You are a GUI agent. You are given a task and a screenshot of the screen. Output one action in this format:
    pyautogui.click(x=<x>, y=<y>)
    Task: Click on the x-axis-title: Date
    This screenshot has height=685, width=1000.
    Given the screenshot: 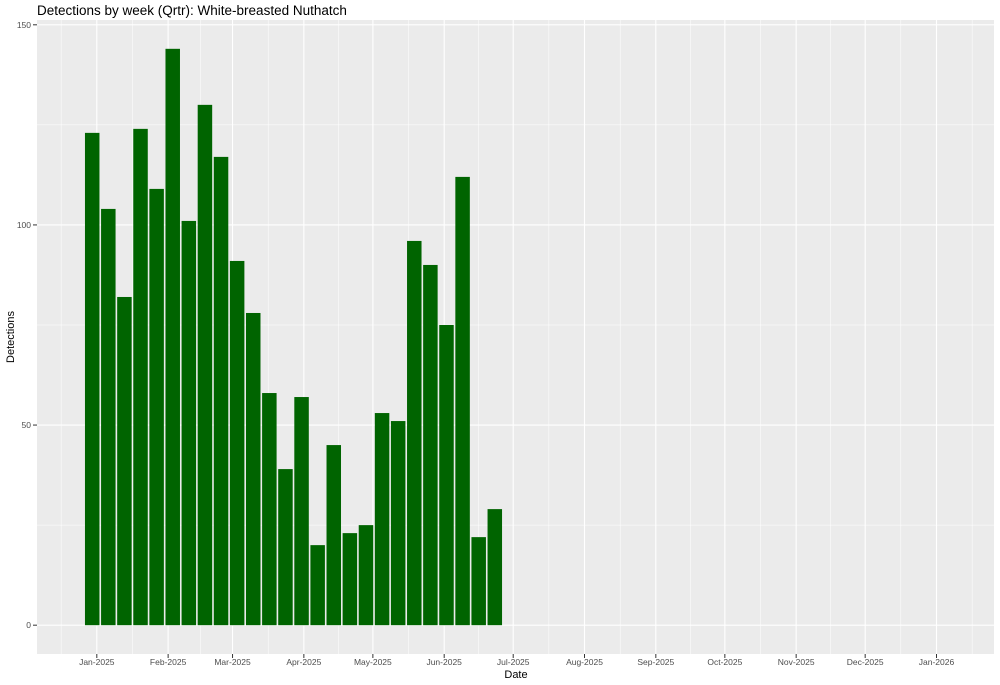 What is the action you would take?
    pyautogui.click(x=515, y=675)
    